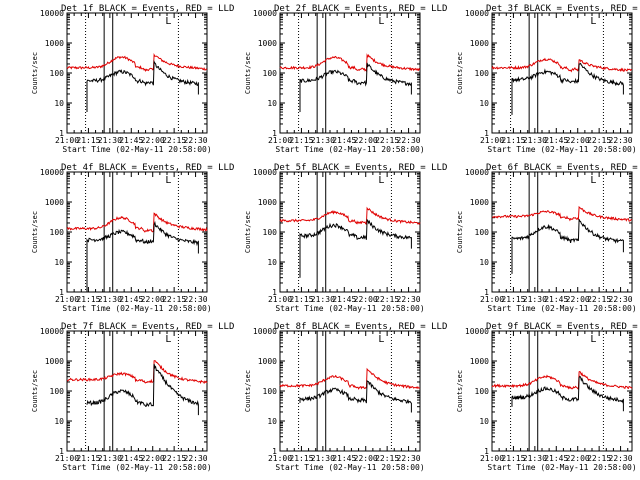  Describe the element at coordinates (147, 9) in the screenshot. I see `panel-title: Det 1f BLACK = Events, RED = LLD` at that location.